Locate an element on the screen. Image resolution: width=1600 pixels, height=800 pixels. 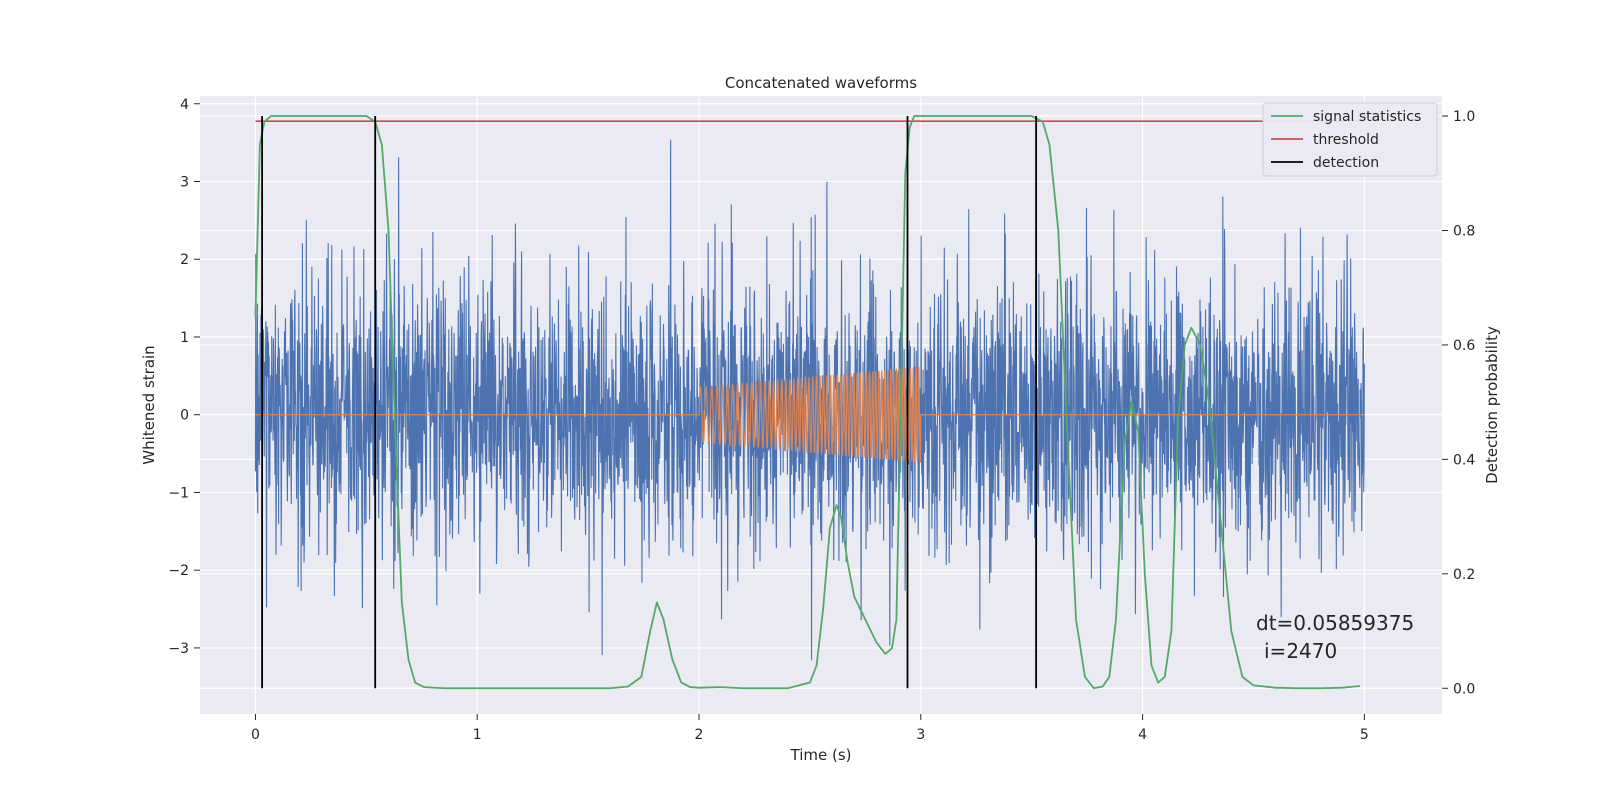
y-axis-label: Whitened strain is located at coordinates (149, 404).